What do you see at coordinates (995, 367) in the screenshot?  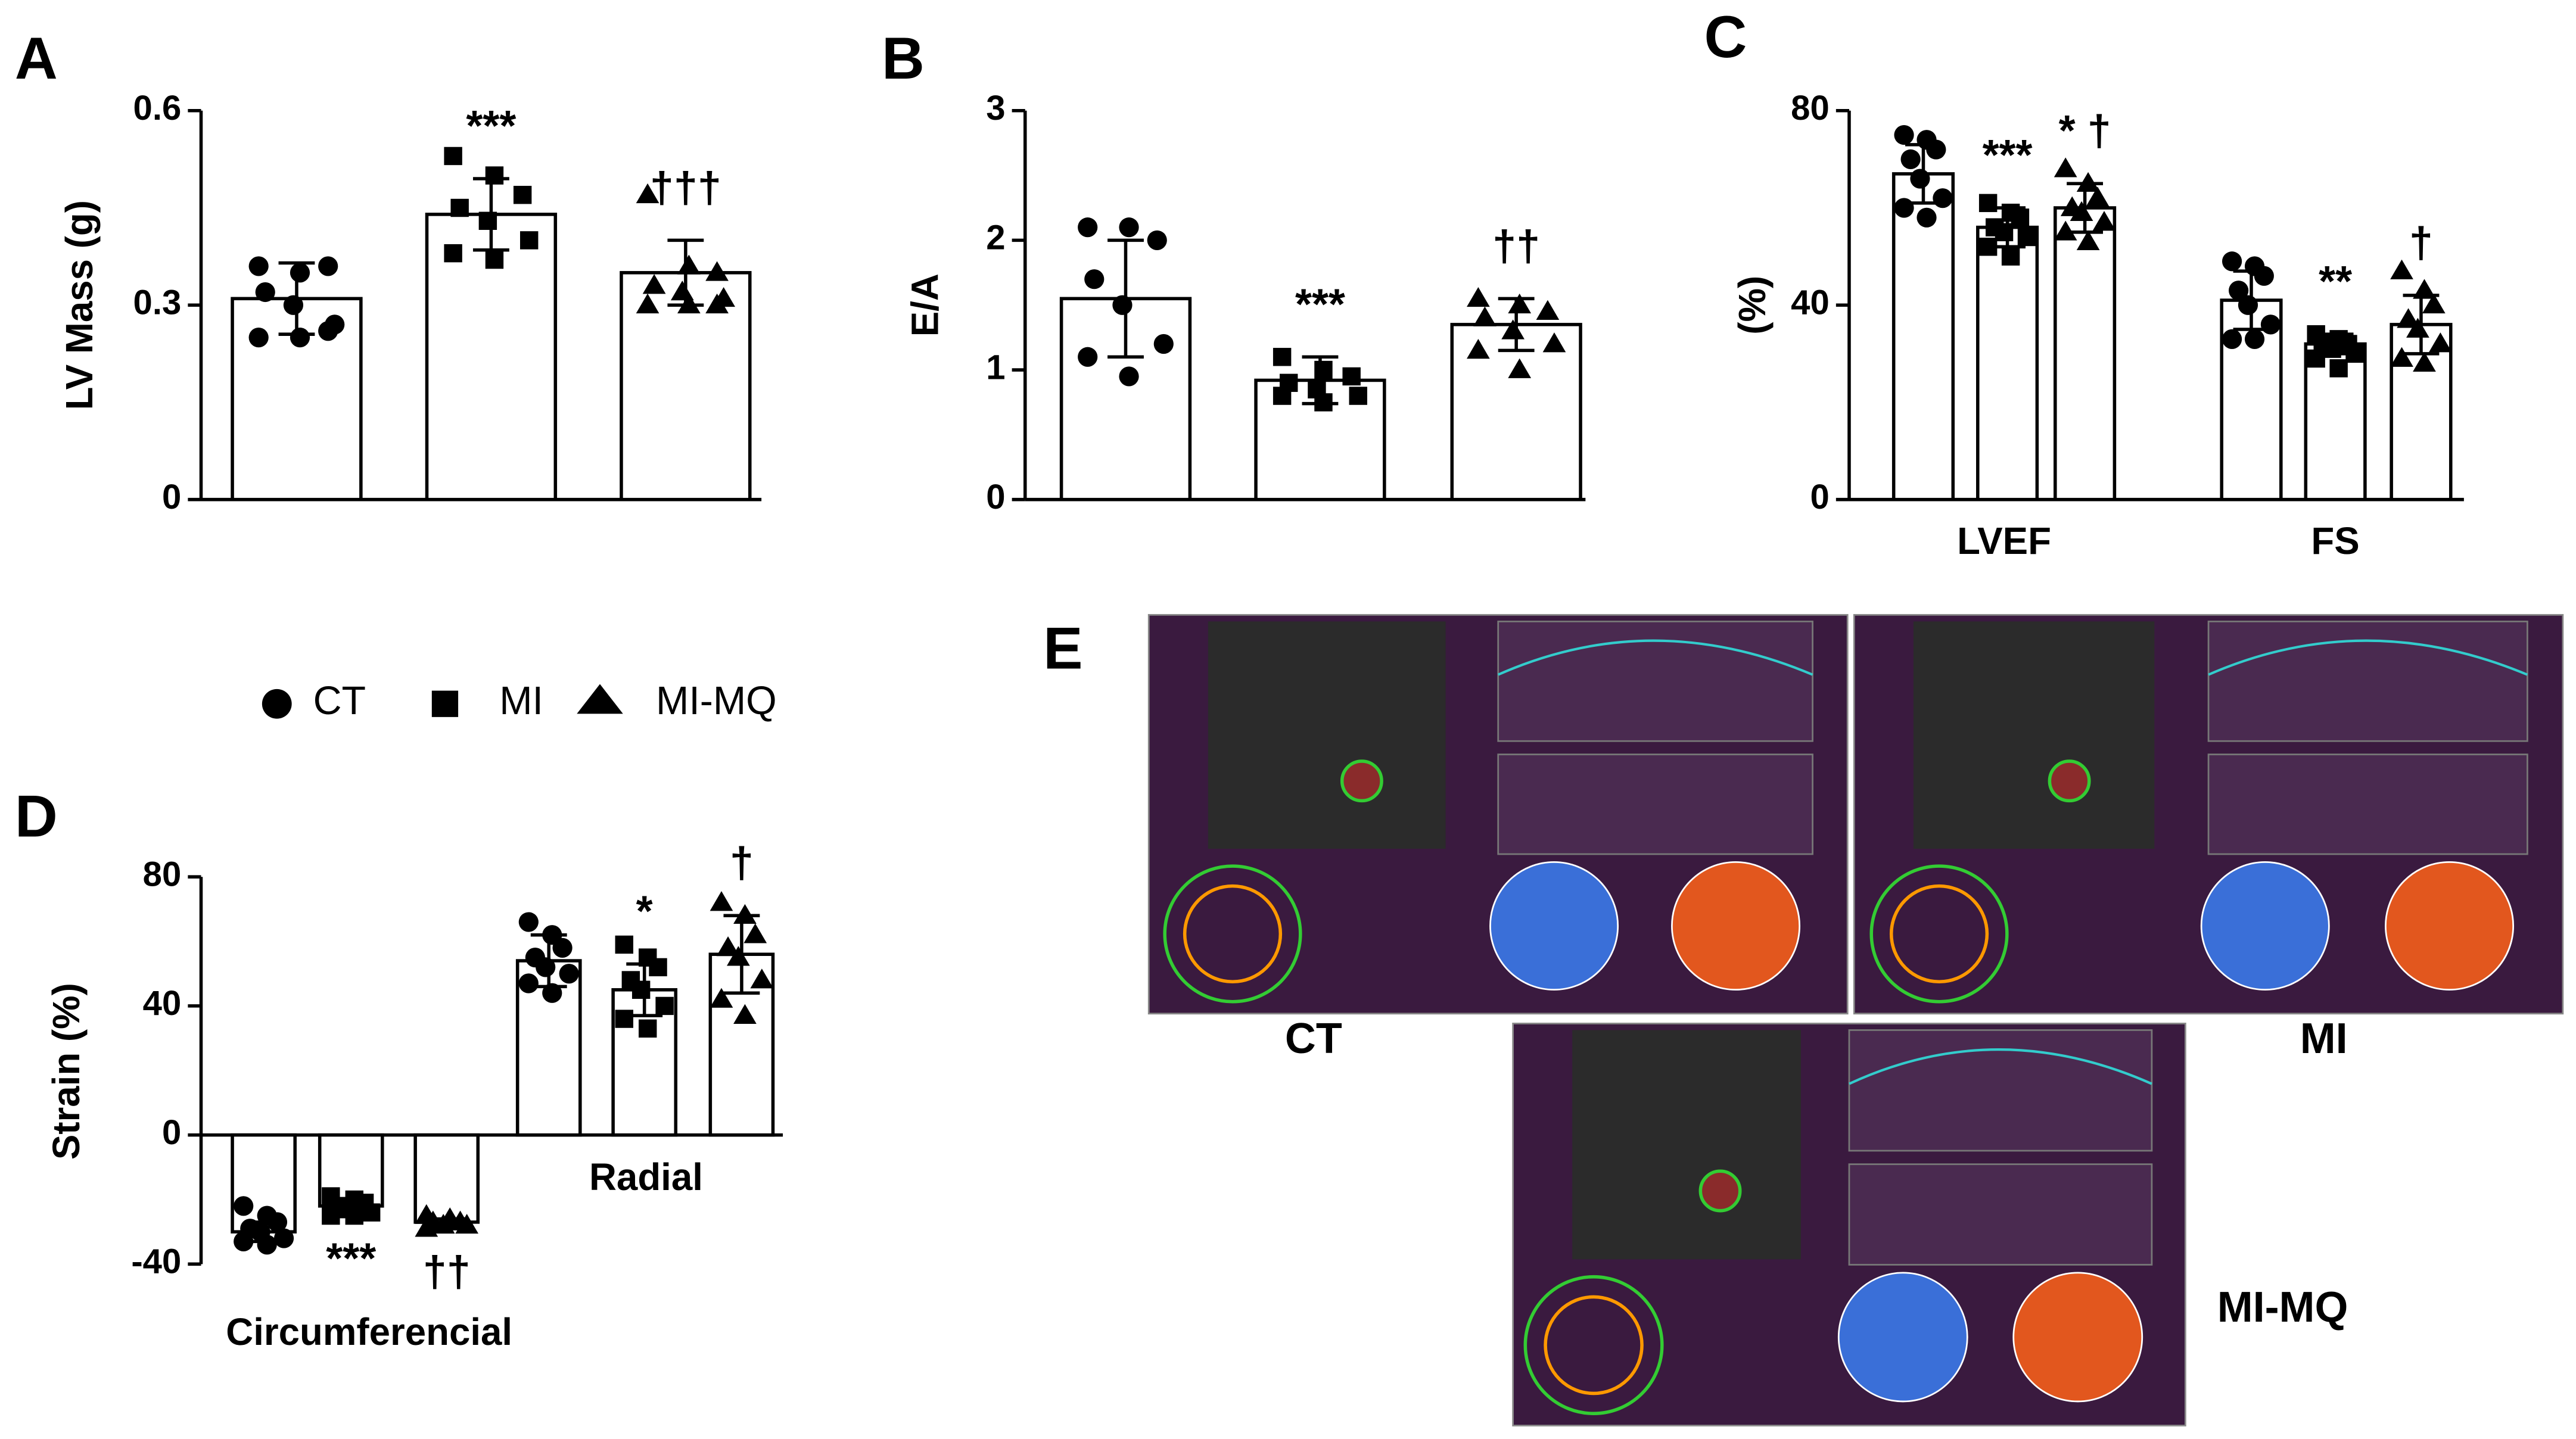 I see `y-tick-label: 1` at bounding box center [995, 367].